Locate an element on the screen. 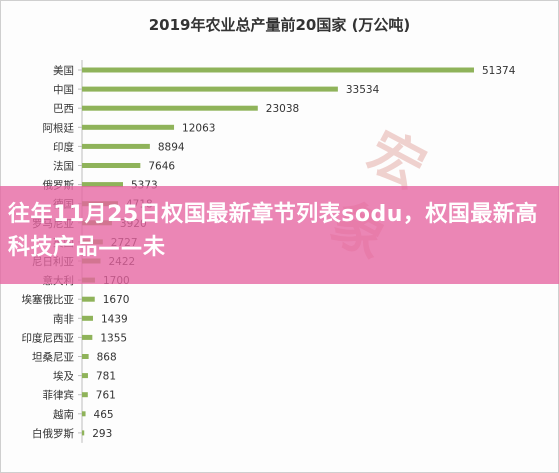  data-label: 465 is located at coordinates (104, 415).